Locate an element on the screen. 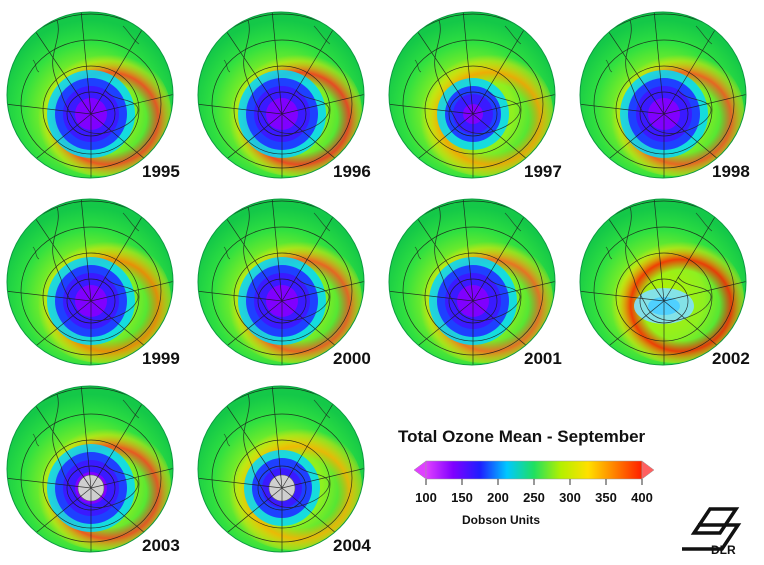  logo-text: DLR is located at coordinates (723, 550).